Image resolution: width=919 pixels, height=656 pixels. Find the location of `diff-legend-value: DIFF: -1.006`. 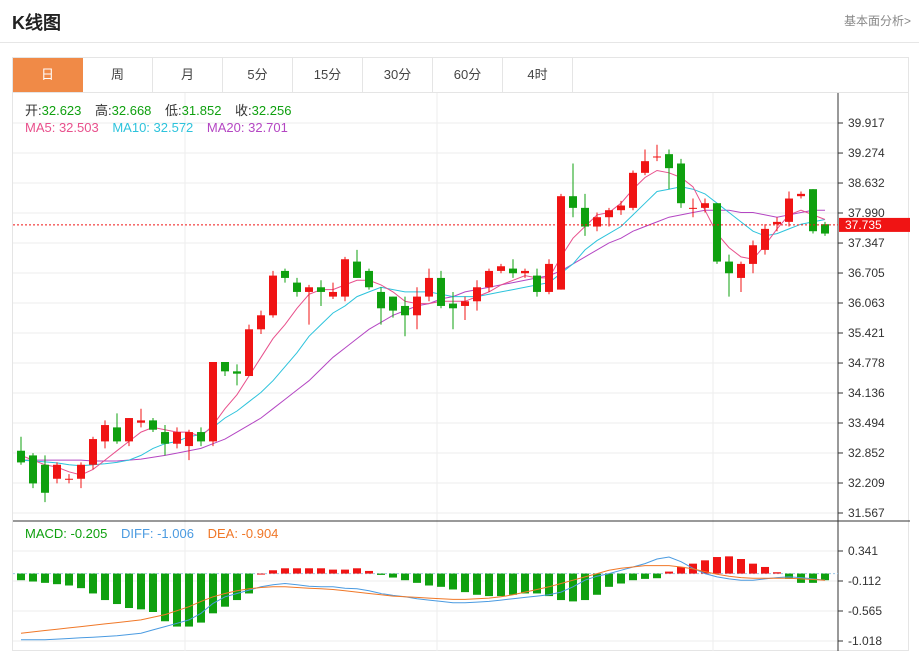

diff-legend-value: DIFF: -1.006 is located at coordinates (157, 533).